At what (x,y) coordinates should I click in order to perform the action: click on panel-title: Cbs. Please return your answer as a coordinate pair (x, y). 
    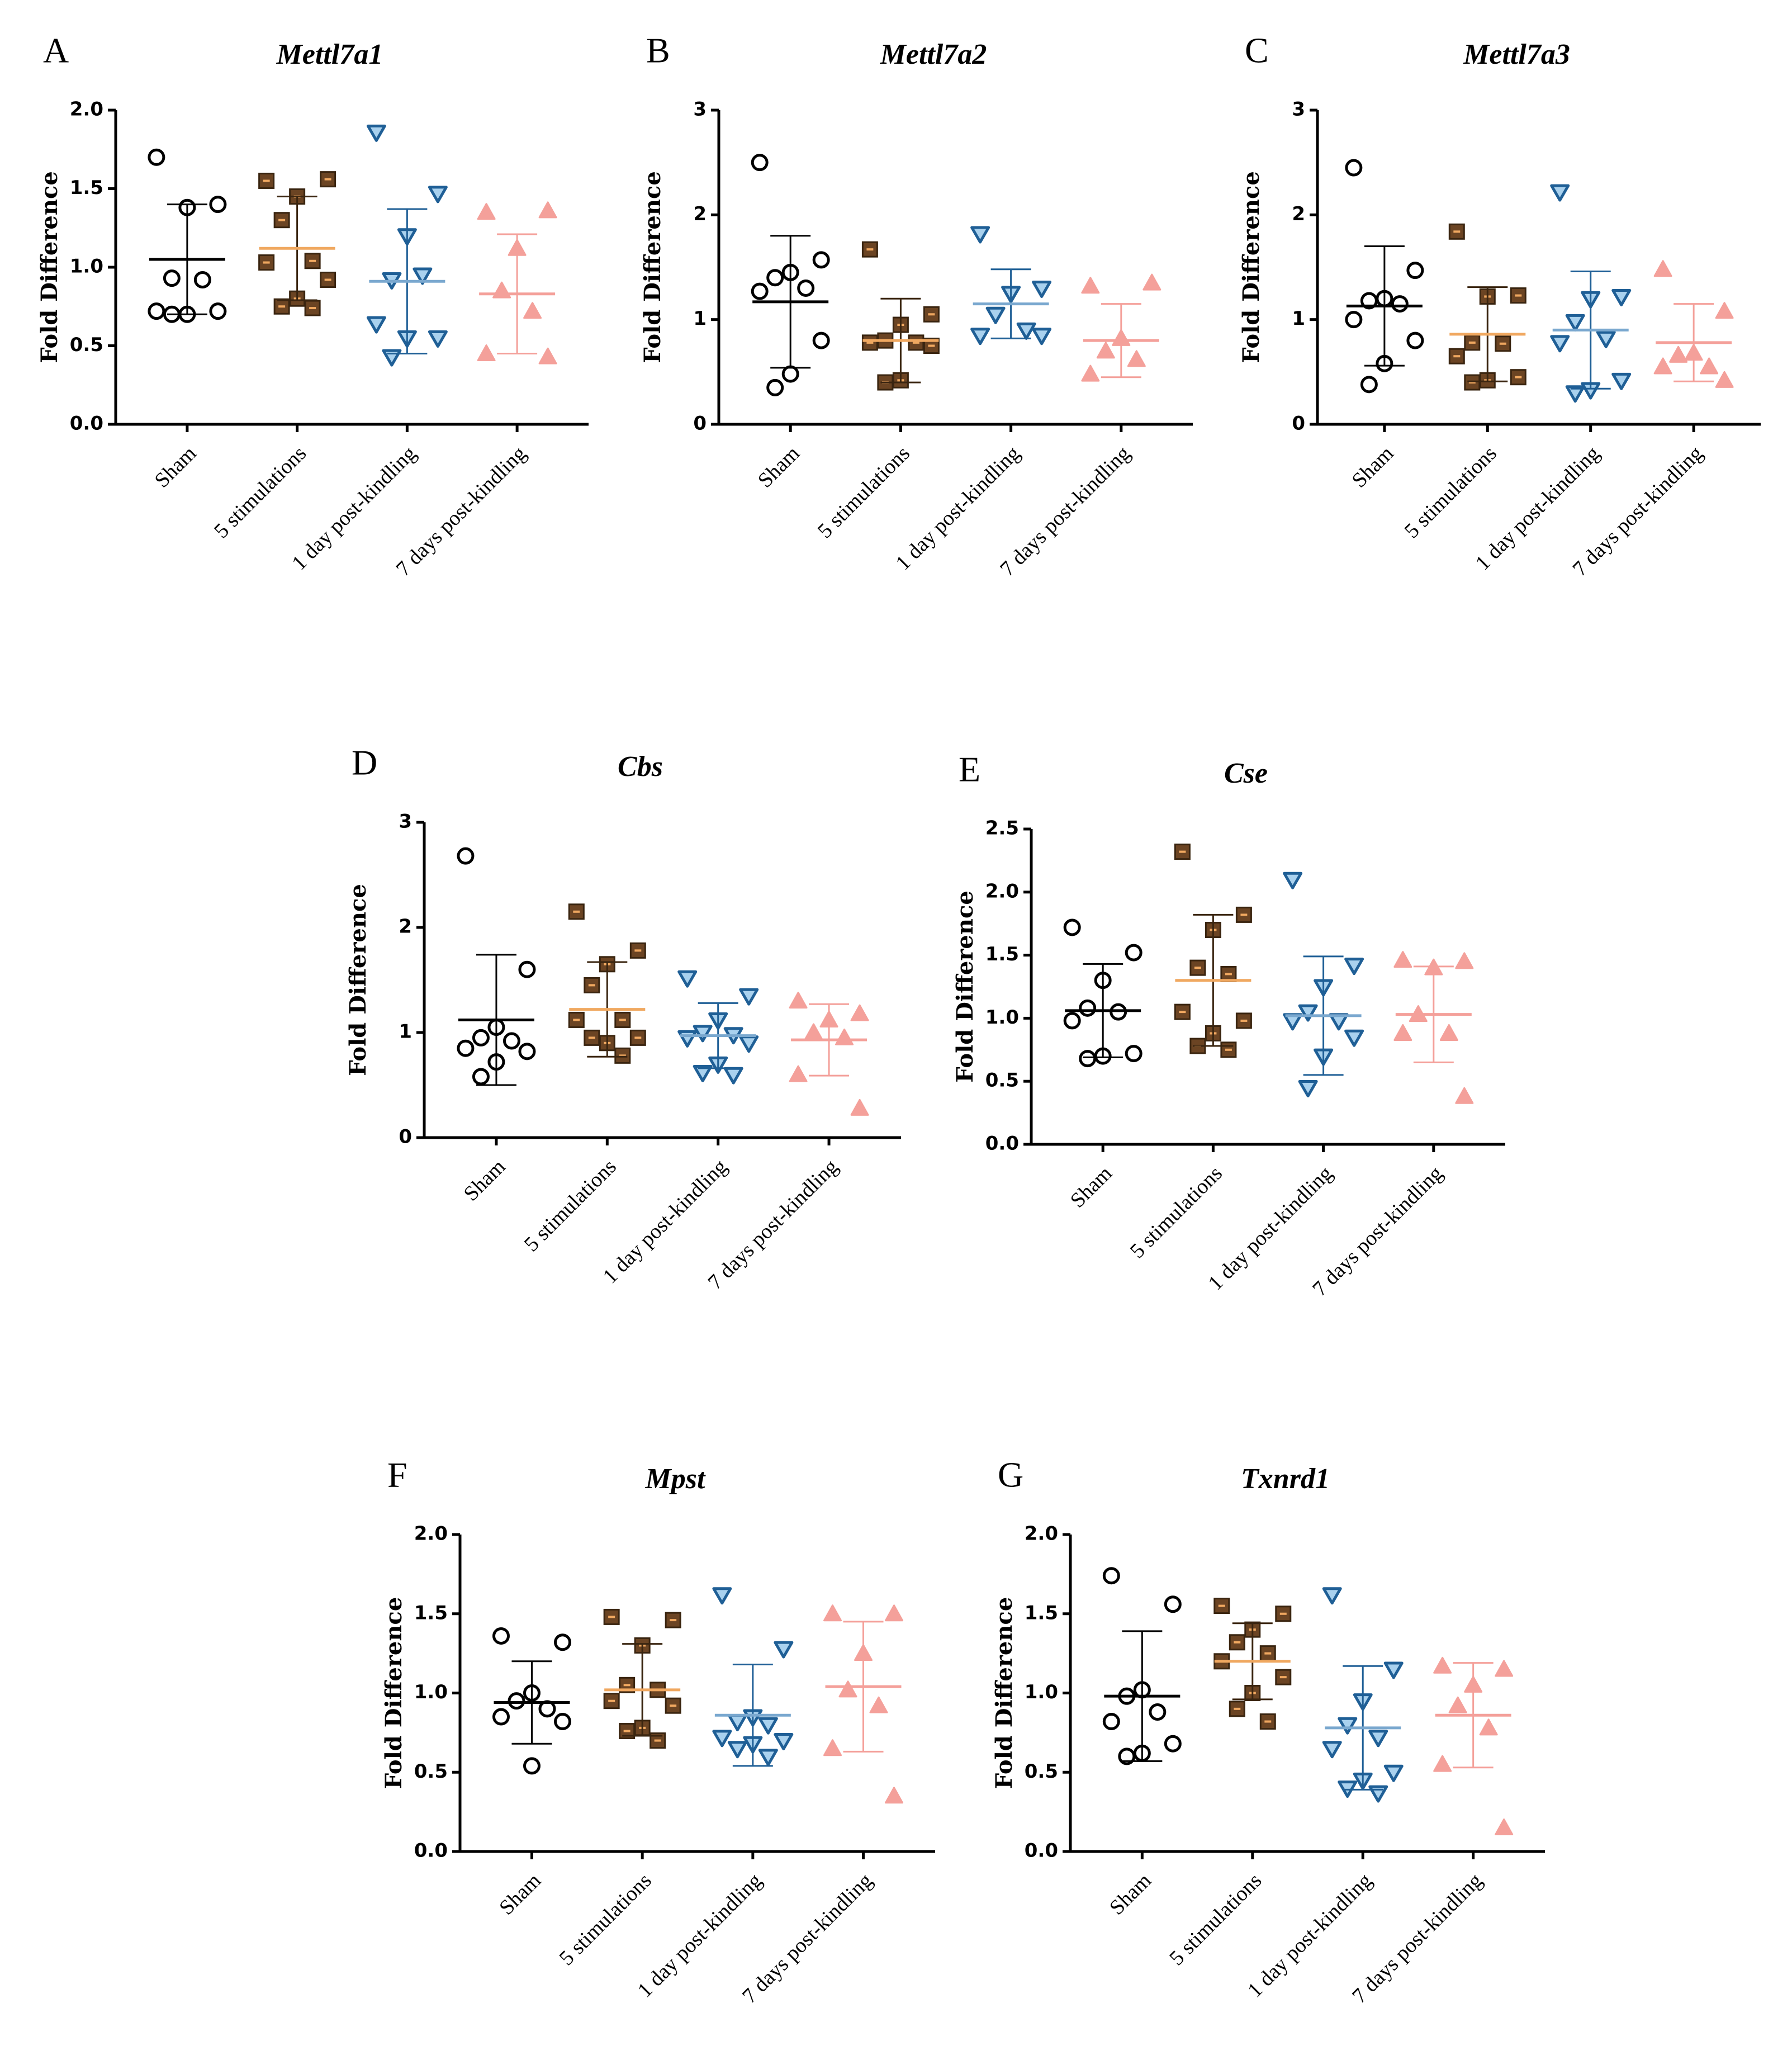
    Looking at the image, I should click on (640, 767).